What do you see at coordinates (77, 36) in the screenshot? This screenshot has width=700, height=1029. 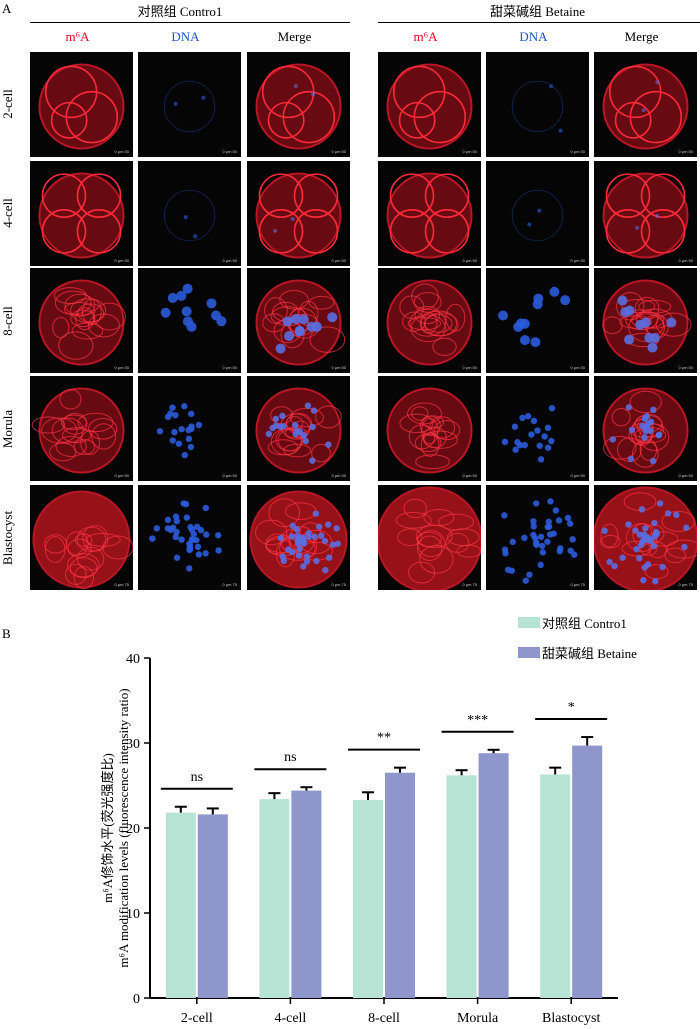 I see `control-col-m6a: m⁶A` at bounding box center [77, 36].